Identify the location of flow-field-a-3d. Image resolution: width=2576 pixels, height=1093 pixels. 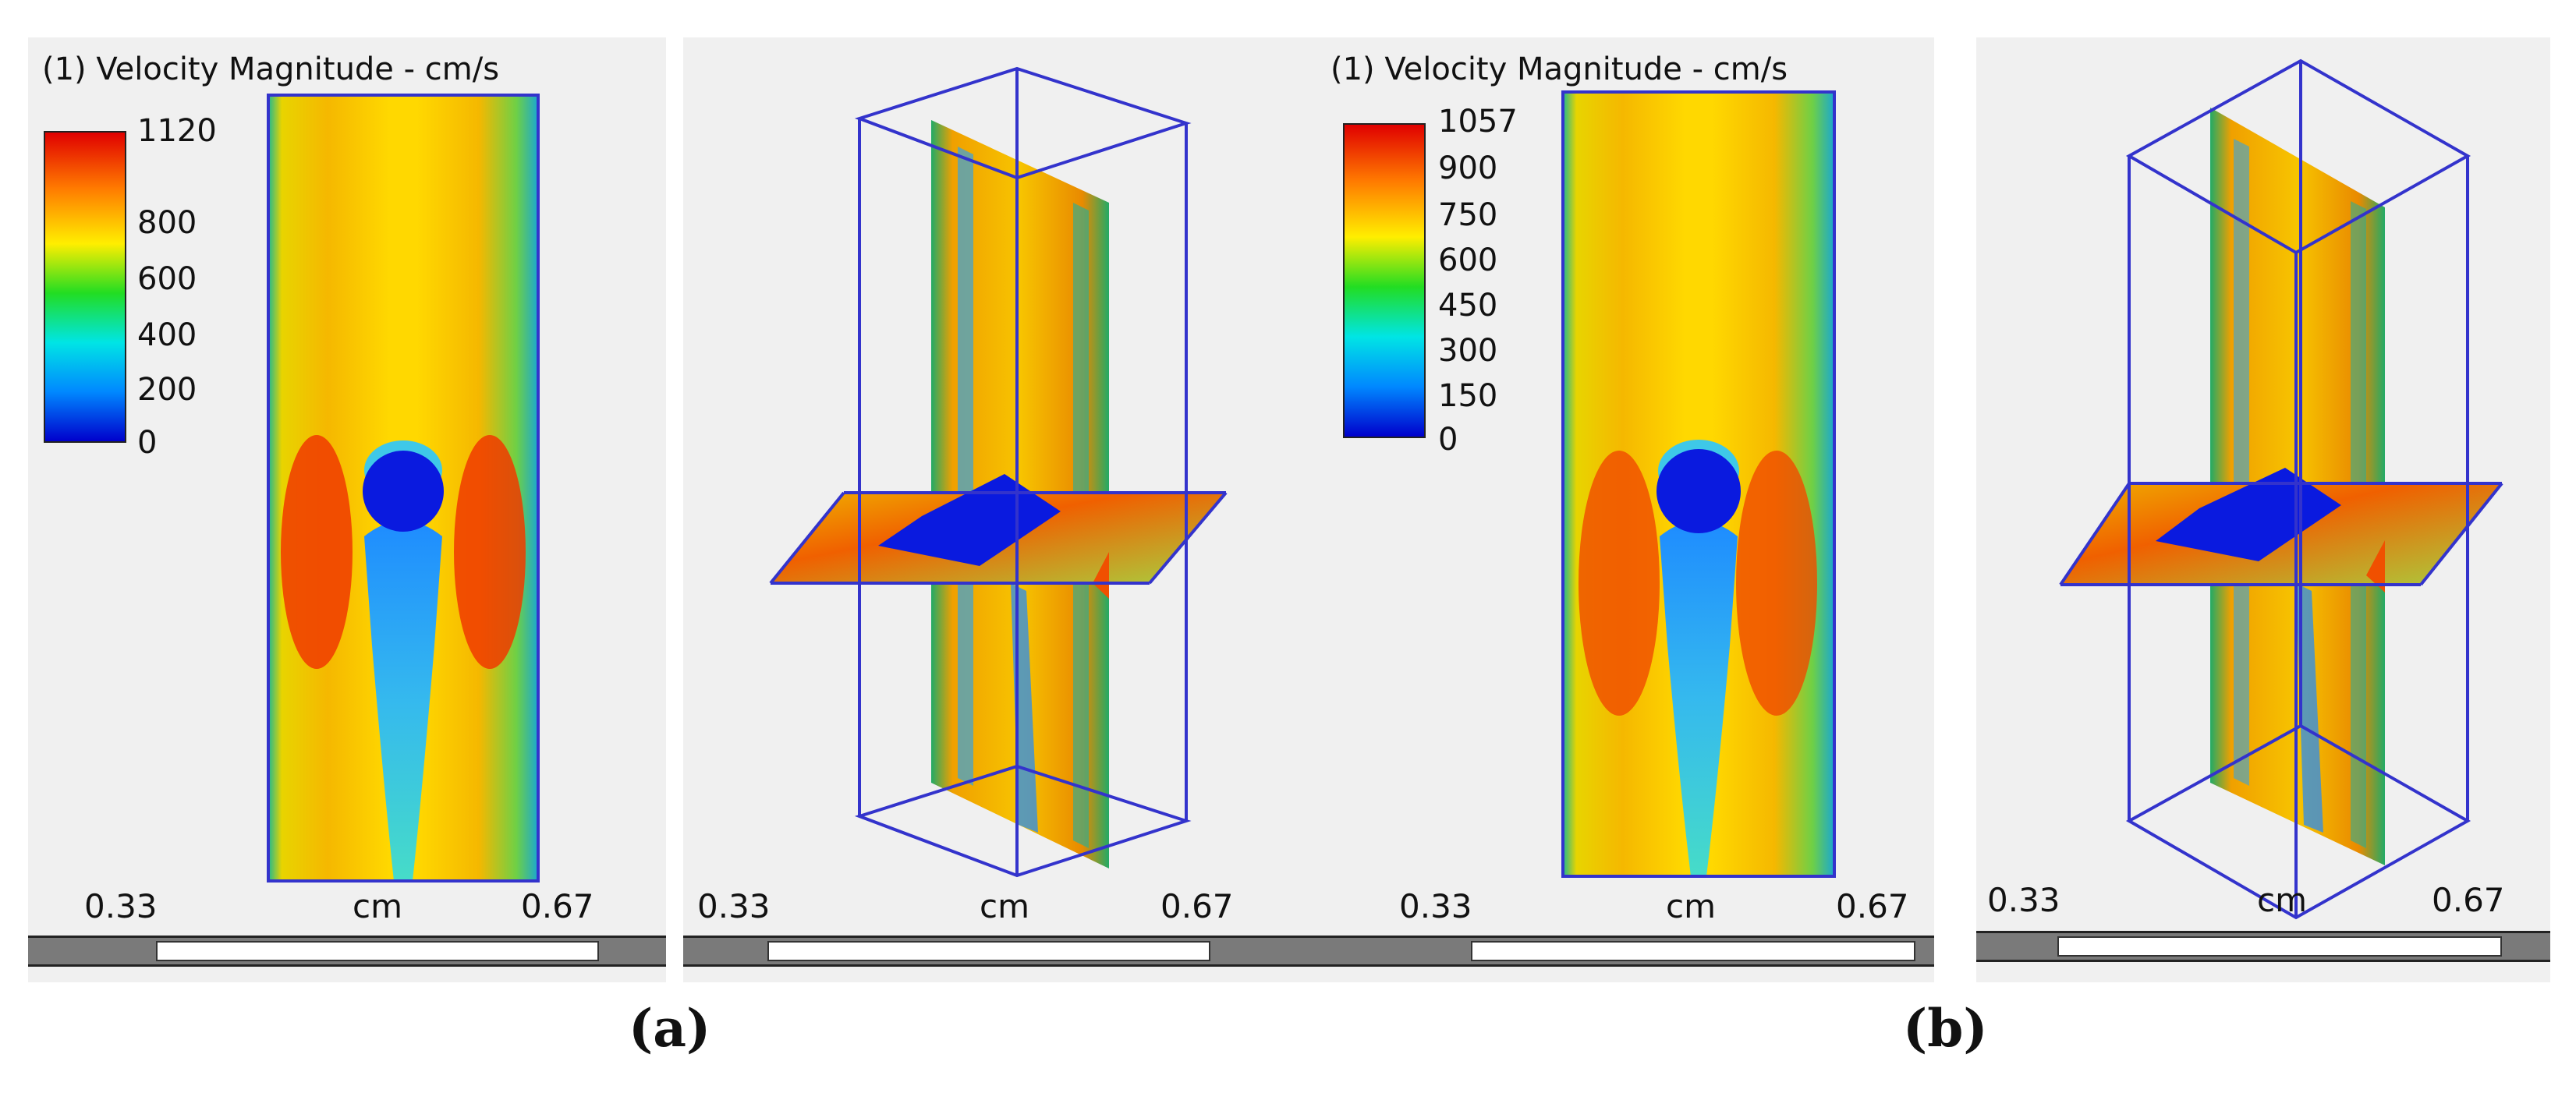
(998, 472).